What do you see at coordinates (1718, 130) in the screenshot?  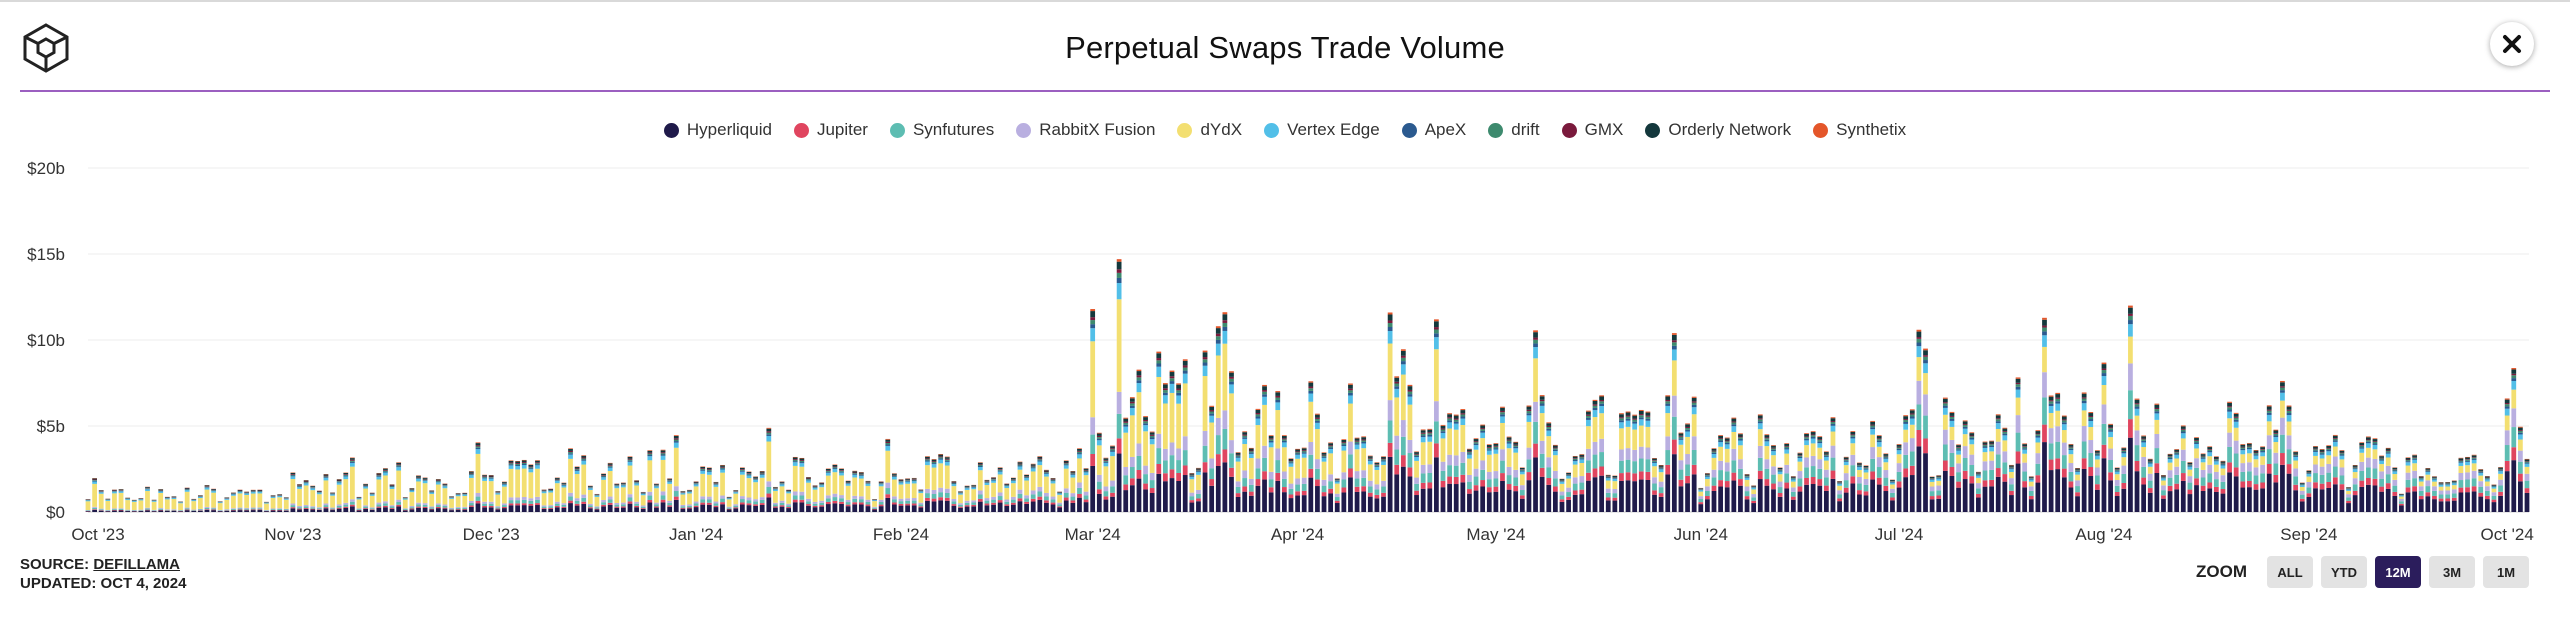 I see `legend-item-orderly-network: Orderly Network` at bounding box center [1718, 130].